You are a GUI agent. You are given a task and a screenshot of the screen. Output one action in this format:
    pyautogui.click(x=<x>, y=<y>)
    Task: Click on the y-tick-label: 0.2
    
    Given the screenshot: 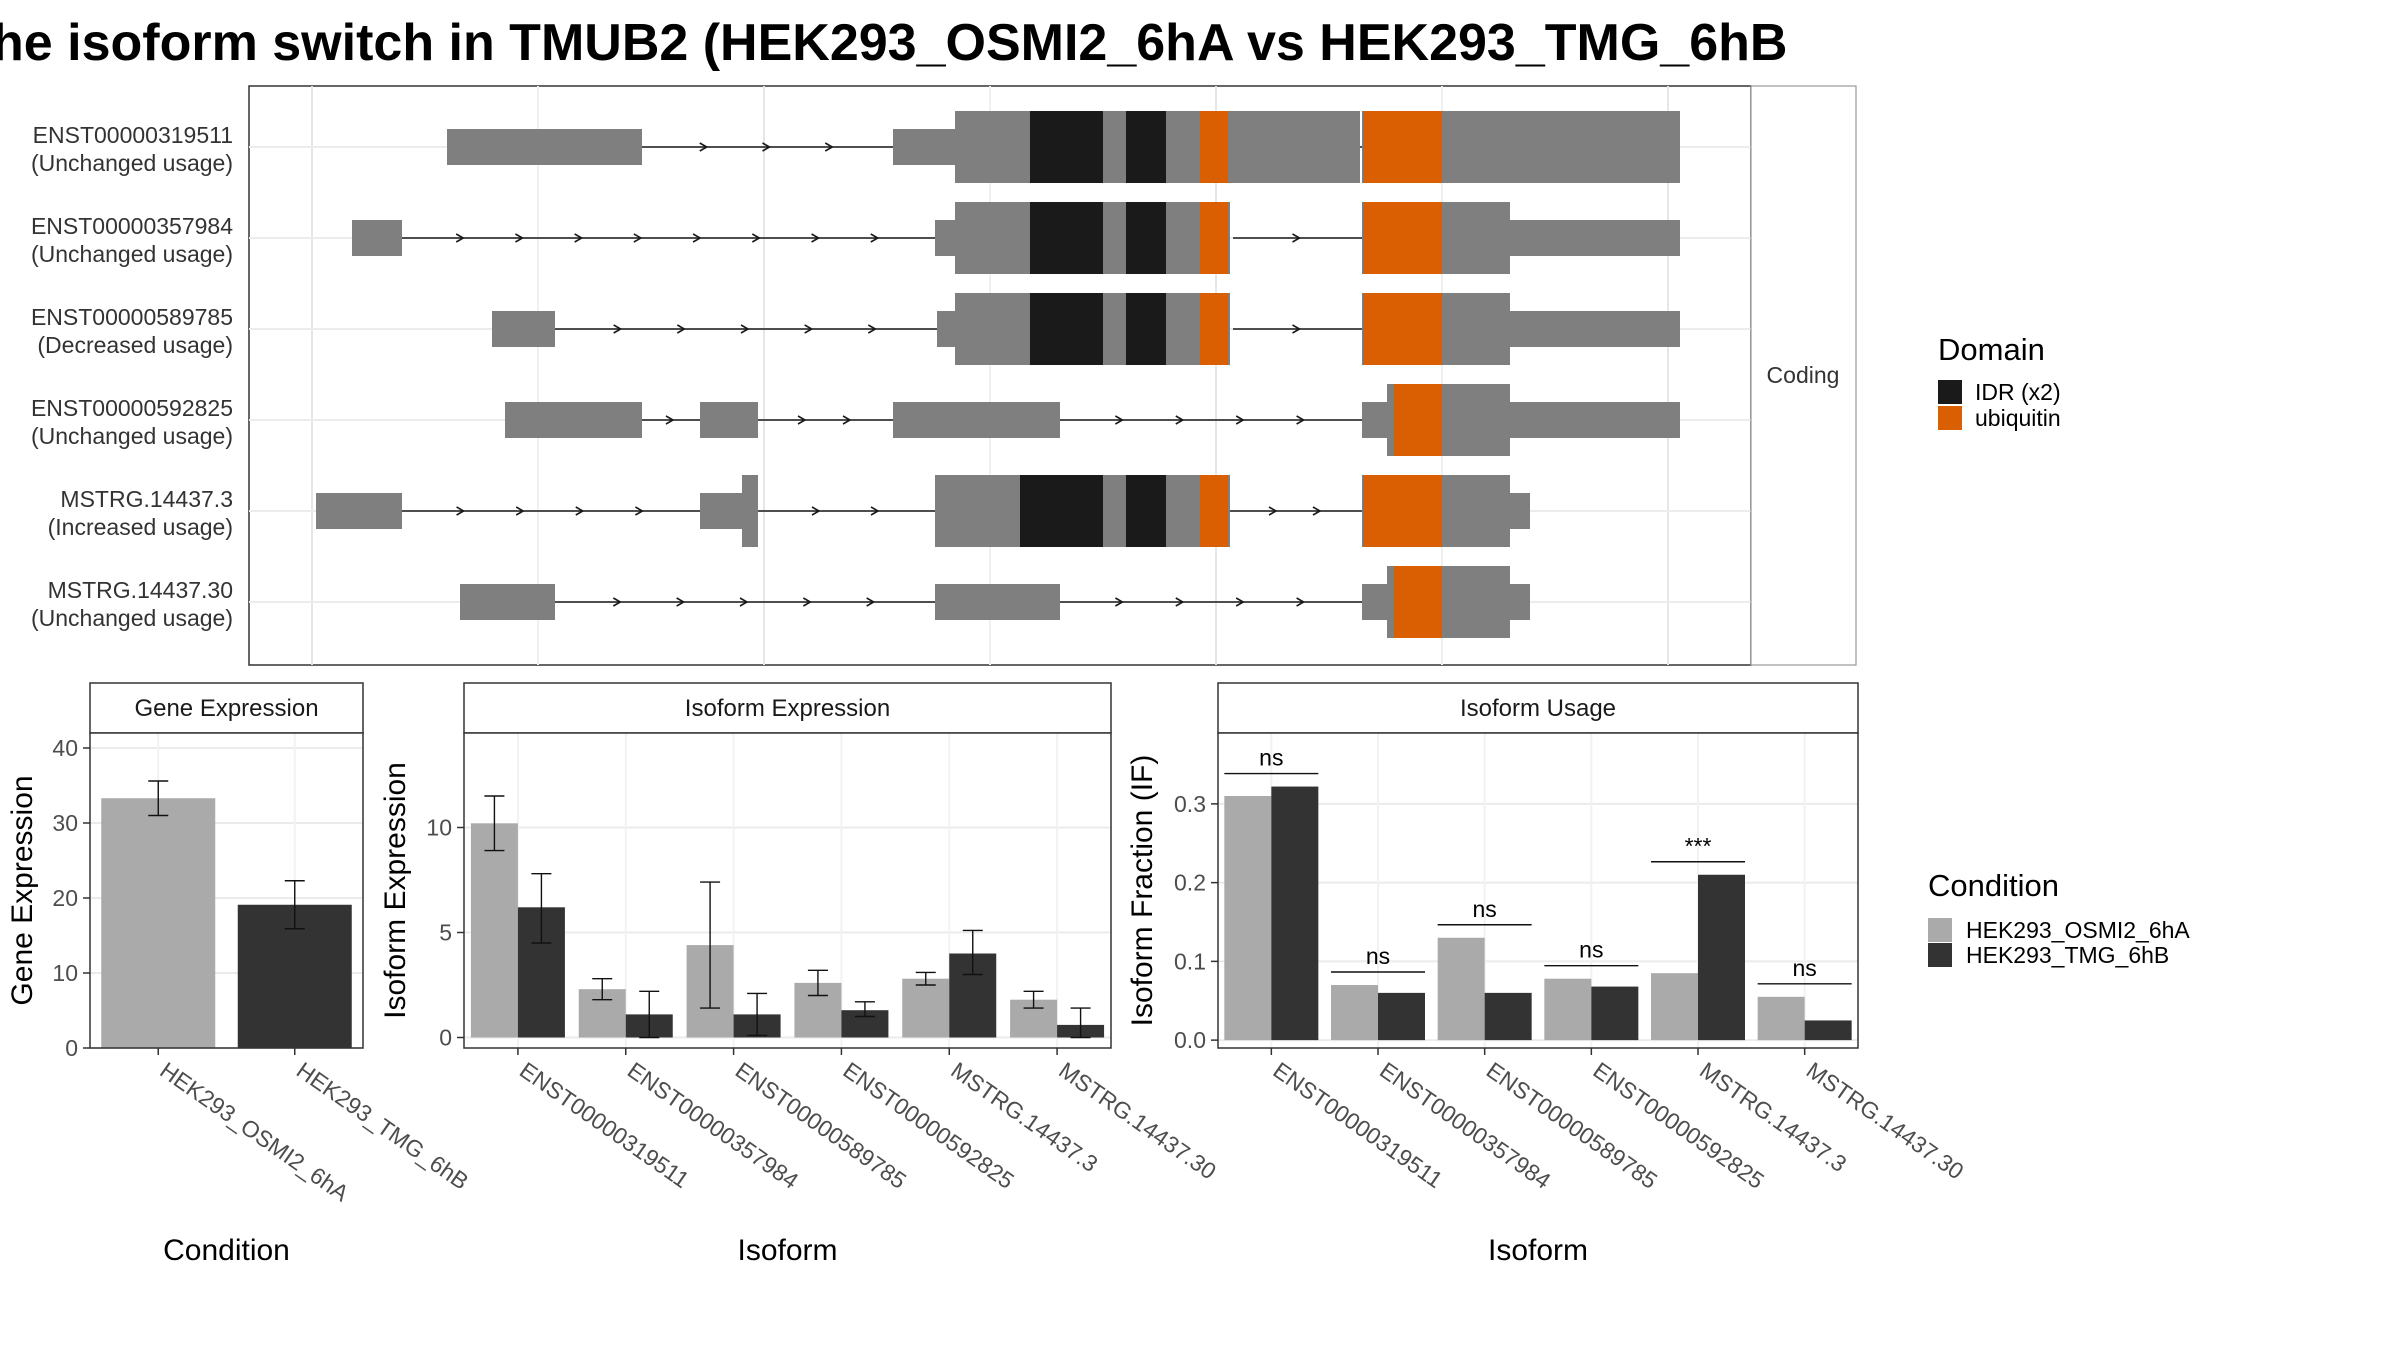 What is the action you would take?
    pyautogui.click(x=1190, y=883)
    